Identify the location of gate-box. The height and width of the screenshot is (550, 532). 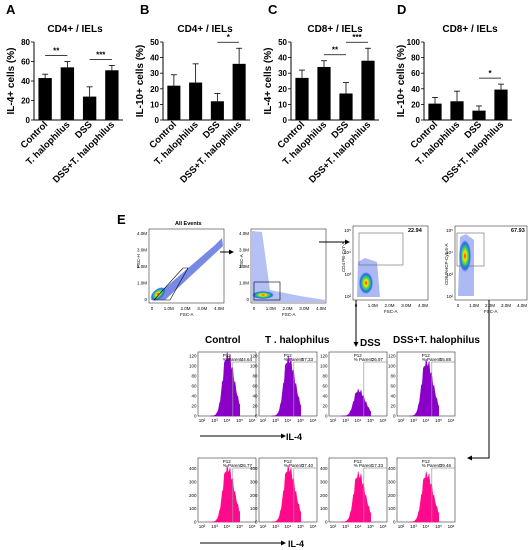
(470, 249).